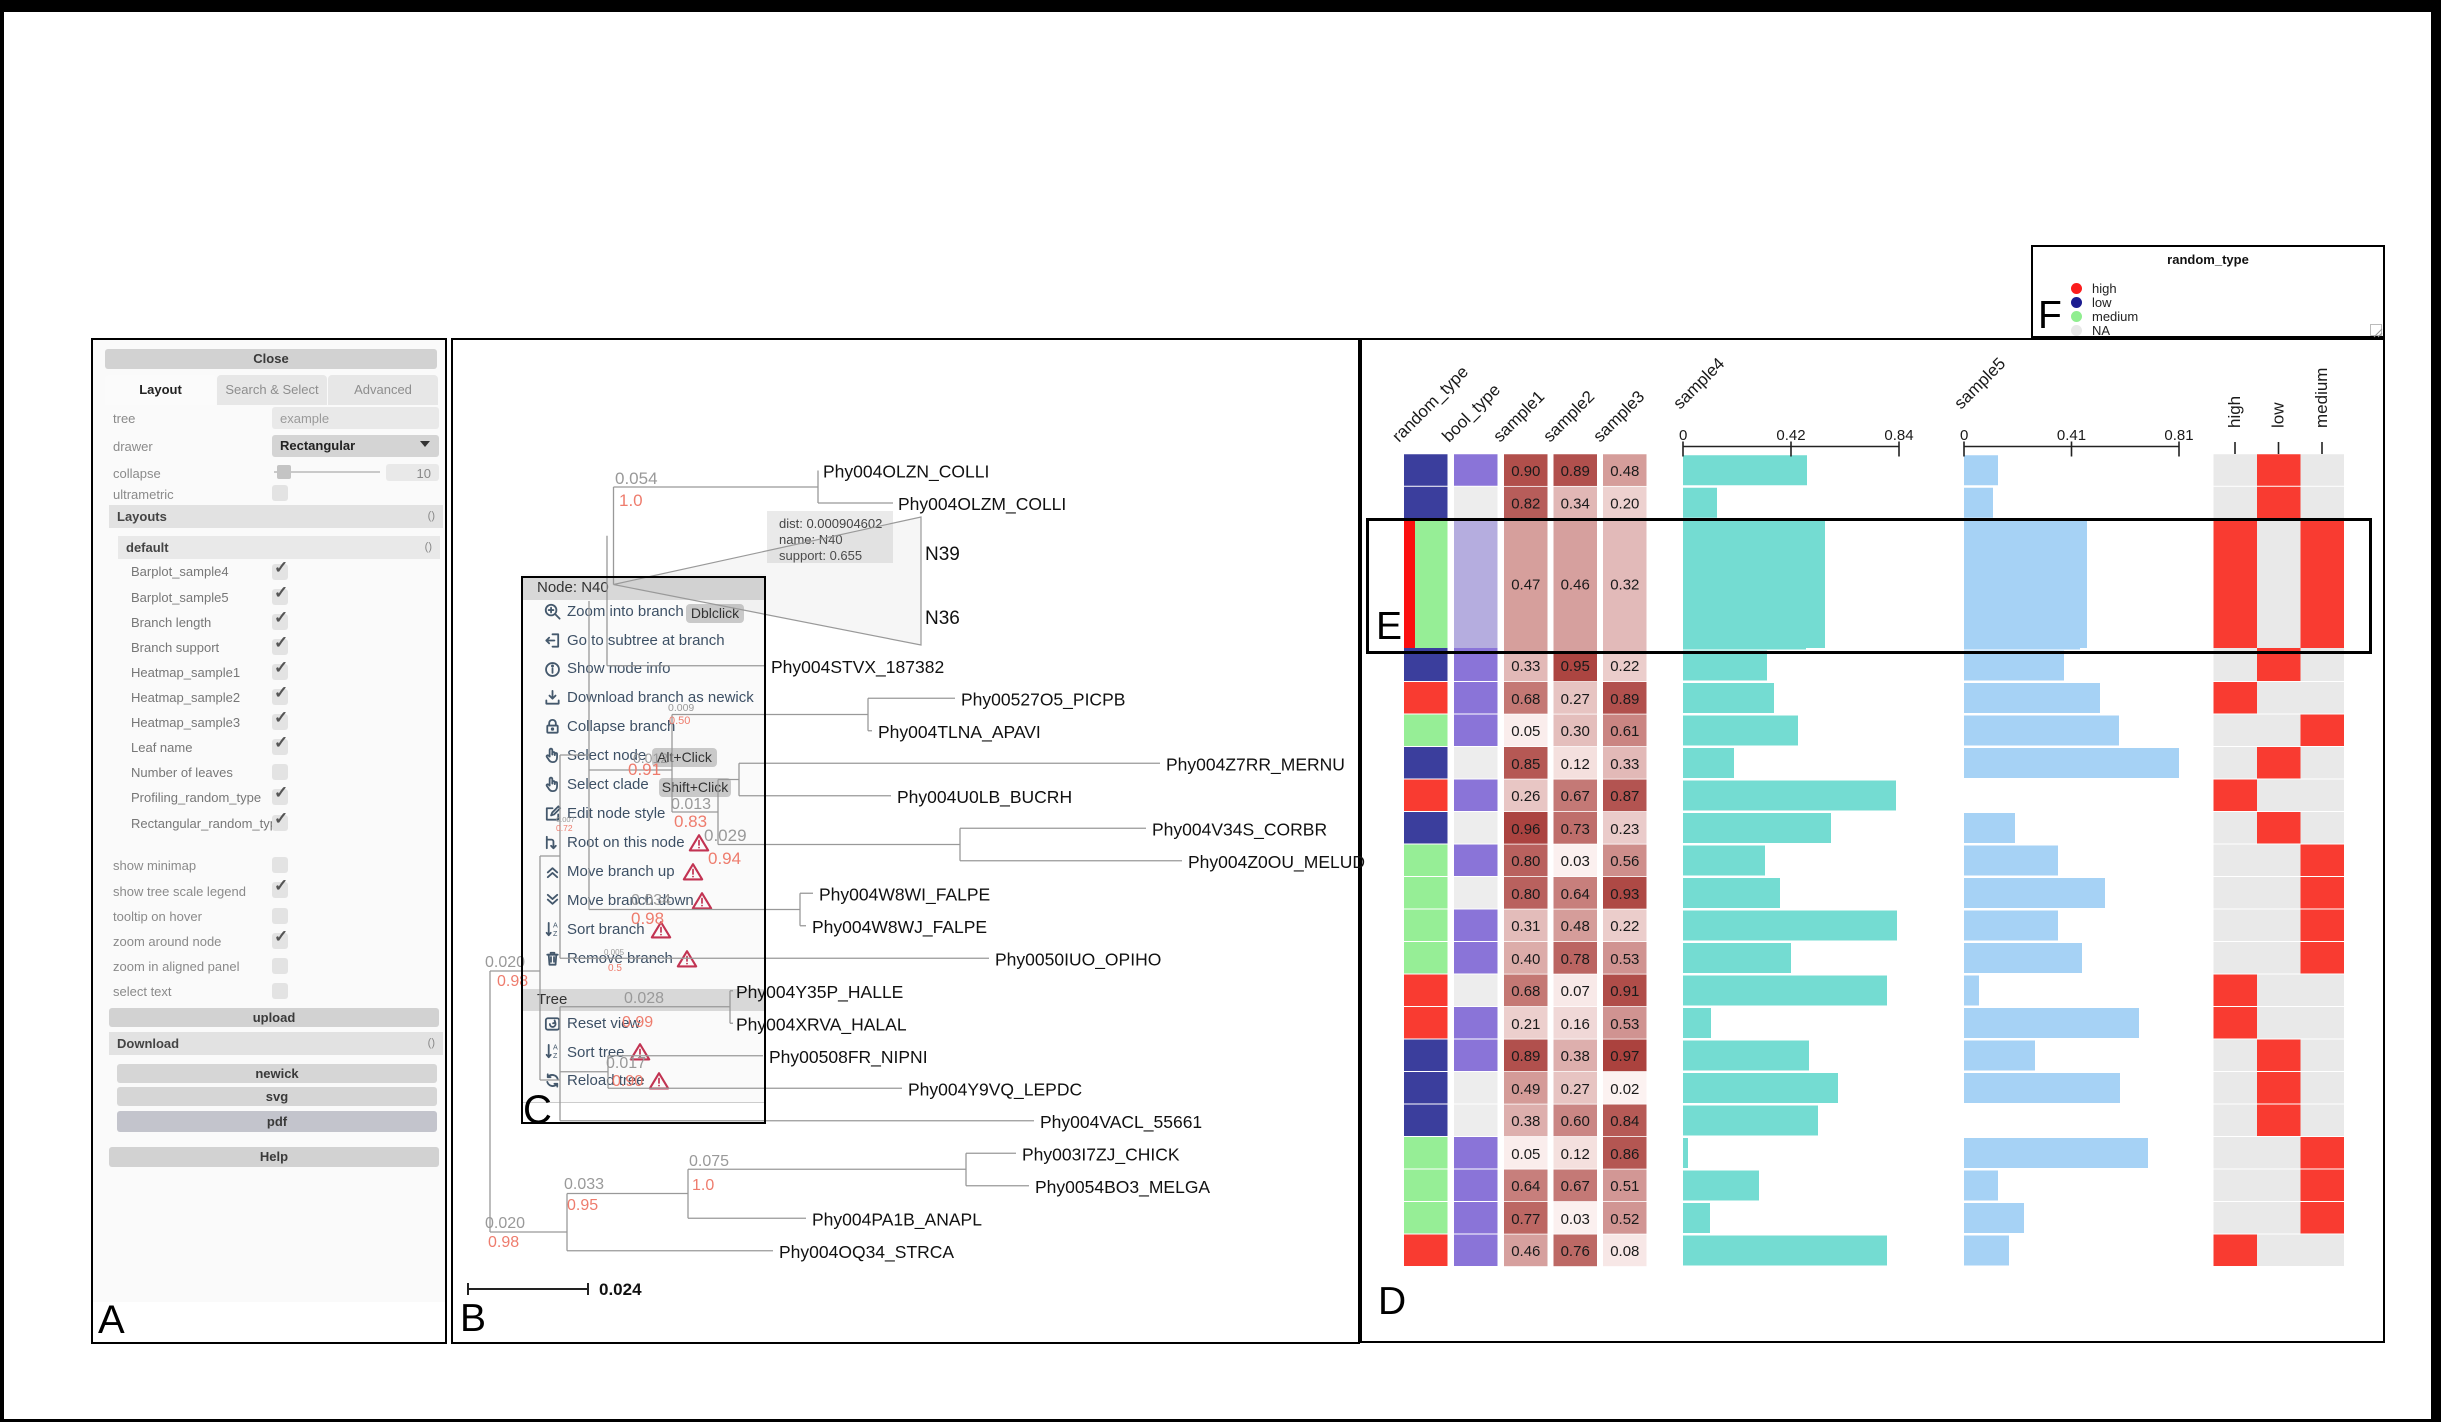  I want to click on svg-text: 0.02, so click(1624, 1089).